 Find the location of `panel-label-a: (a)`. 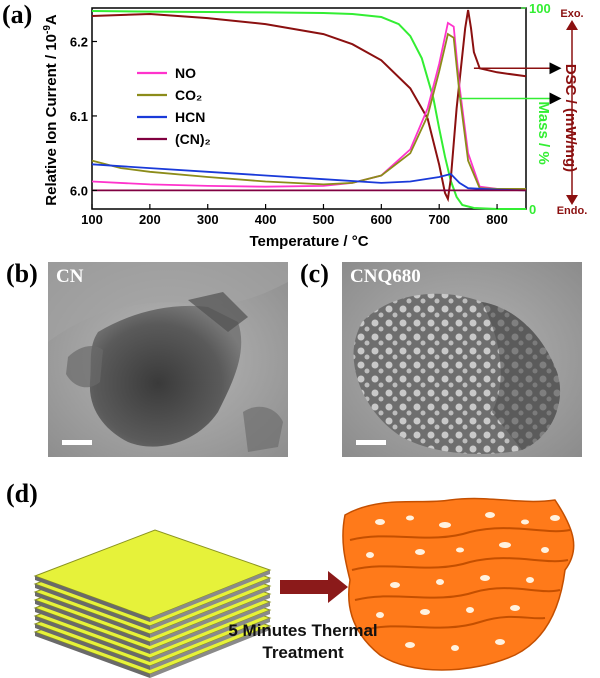

panel-label-a: (a) is located at coordinates (17, 14).